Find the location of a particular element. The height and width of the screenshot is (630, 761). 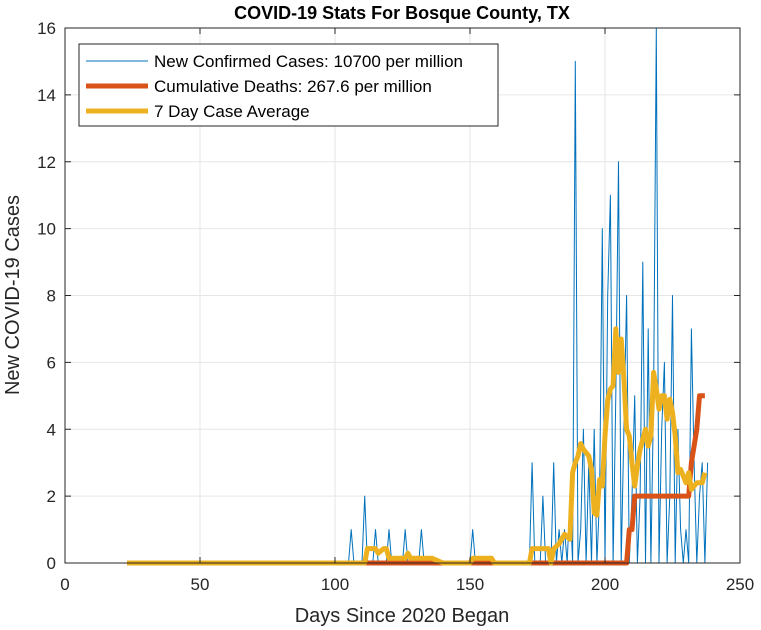

chart-title: COVID-19 Stats For Bosque County, TX is located at coordinates (402, 13).